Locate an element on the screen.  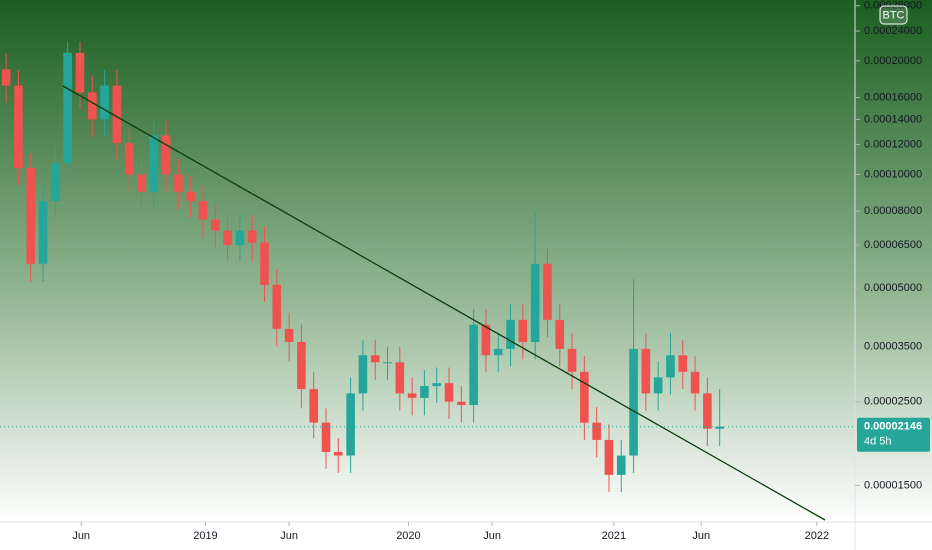
y-tick-label: 0.00008000 is located at coordinates (893, 211).